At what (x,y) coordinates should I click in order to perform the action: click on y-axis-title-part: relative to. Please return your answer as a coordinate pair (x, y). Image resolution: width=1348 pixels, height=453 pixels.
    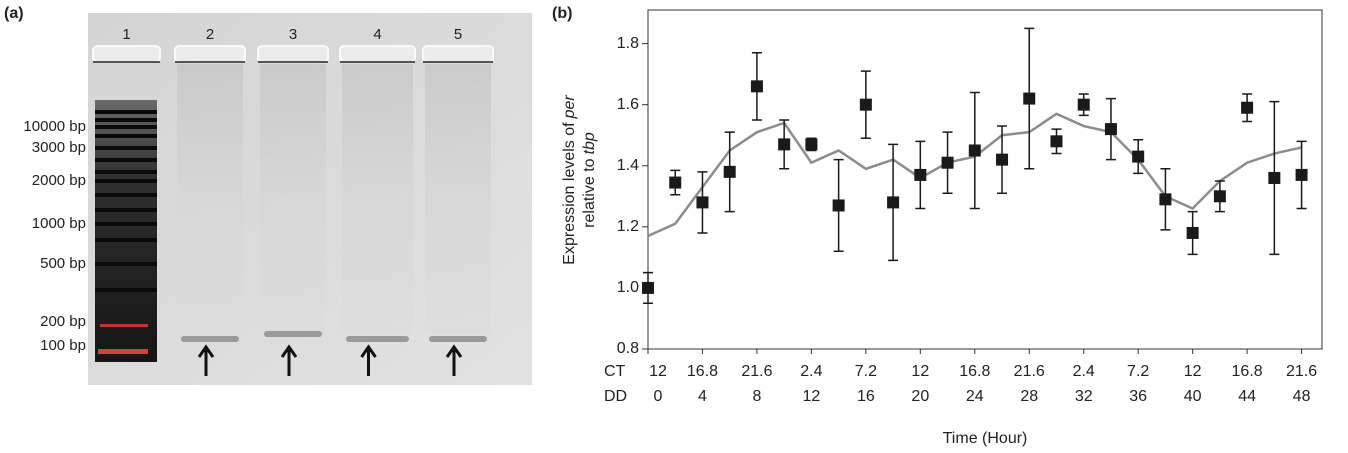
    Looking at the image, I should click on (589, 192).